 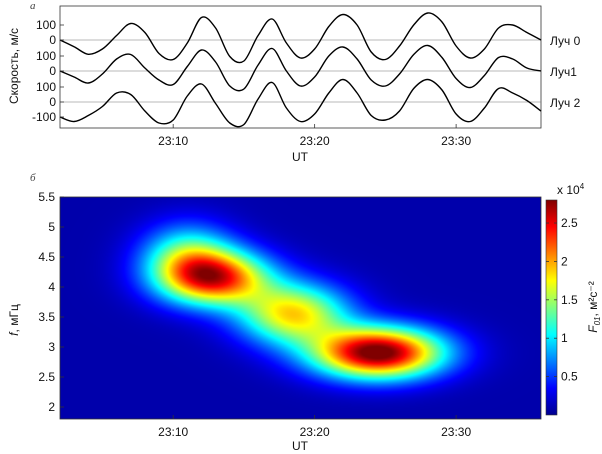 I want to click on colorbar-tick-label: 2.5, so click(x=569, y=223).